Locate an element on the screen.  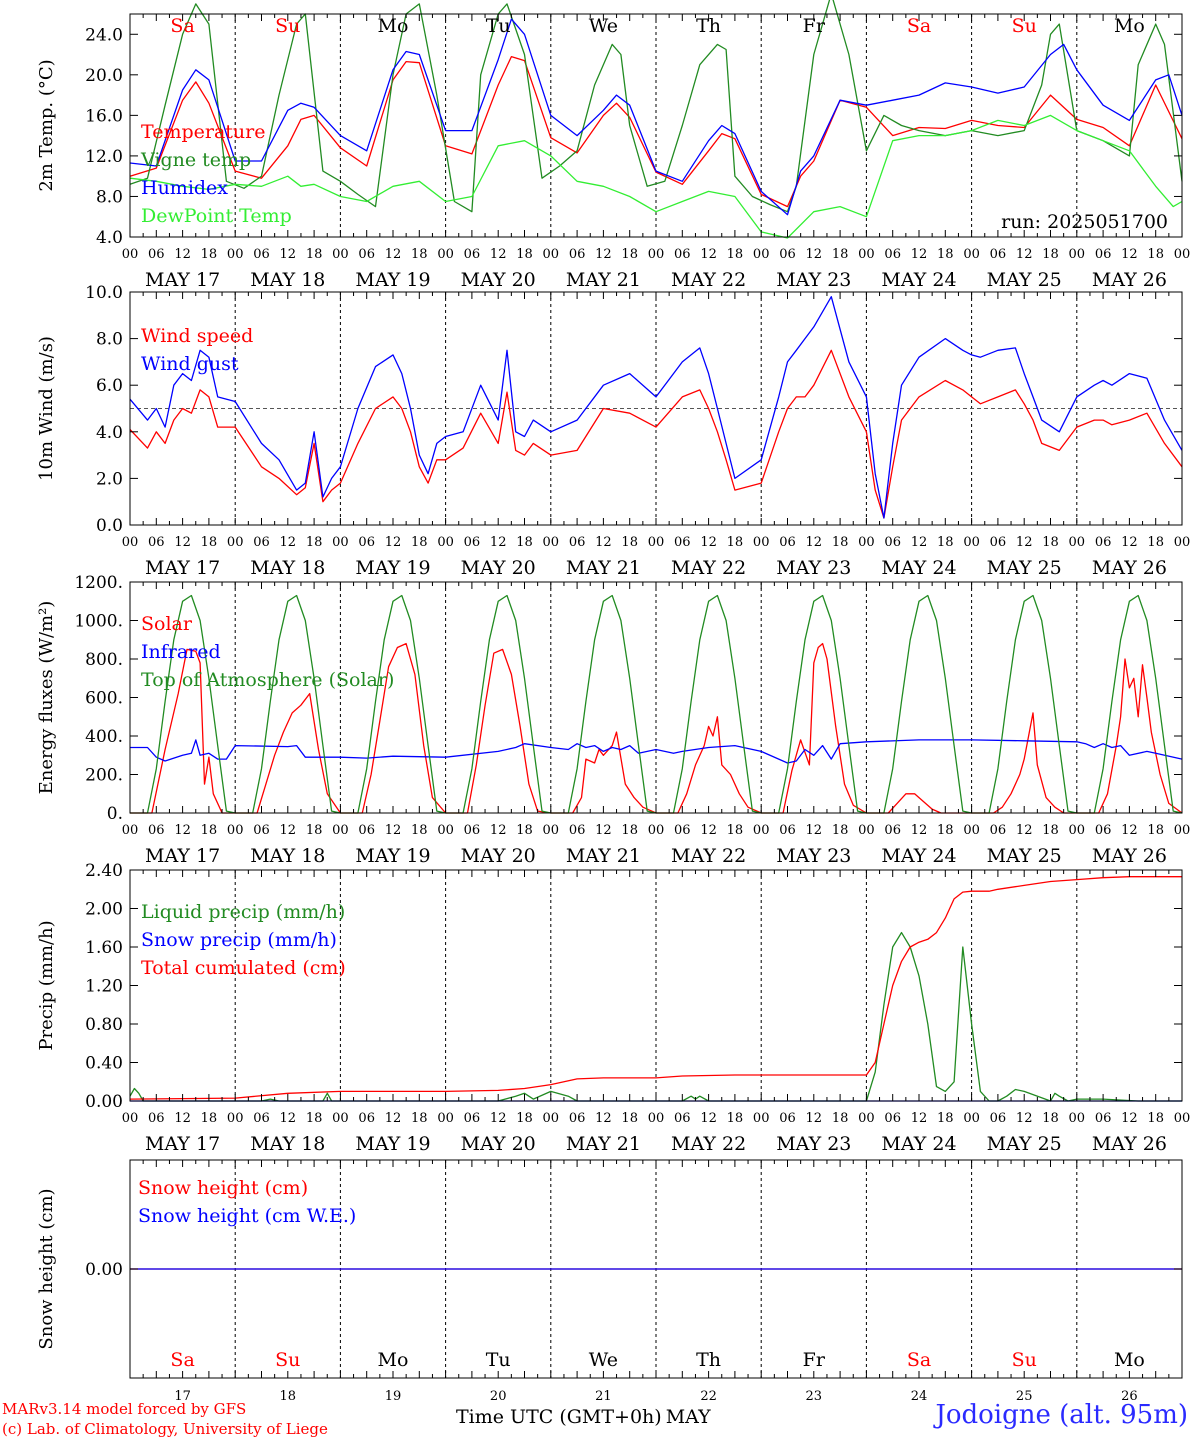
weekday-label-bottom: Tu is located at coordinates (498, 1360).